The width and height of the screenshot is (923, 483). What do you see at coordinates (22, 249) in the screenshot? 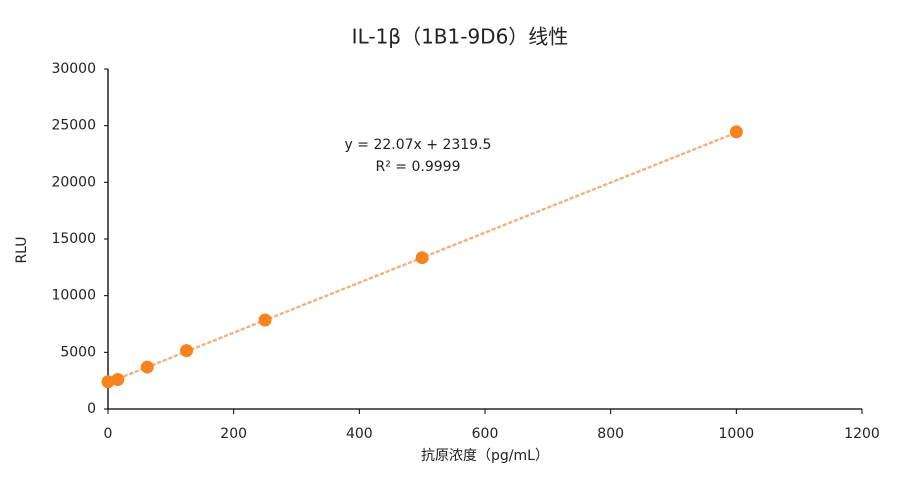
I see `y-axis-label: RLU` at bounding box center [22, 249].